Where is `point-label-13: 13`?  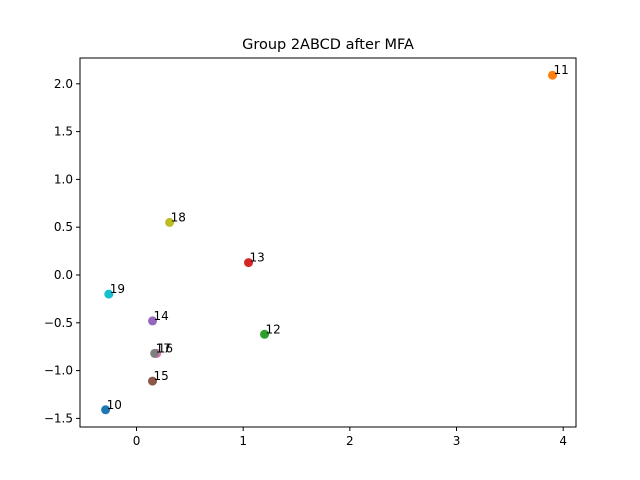 point-label-13: 13 is located at coordinates (257, 258).